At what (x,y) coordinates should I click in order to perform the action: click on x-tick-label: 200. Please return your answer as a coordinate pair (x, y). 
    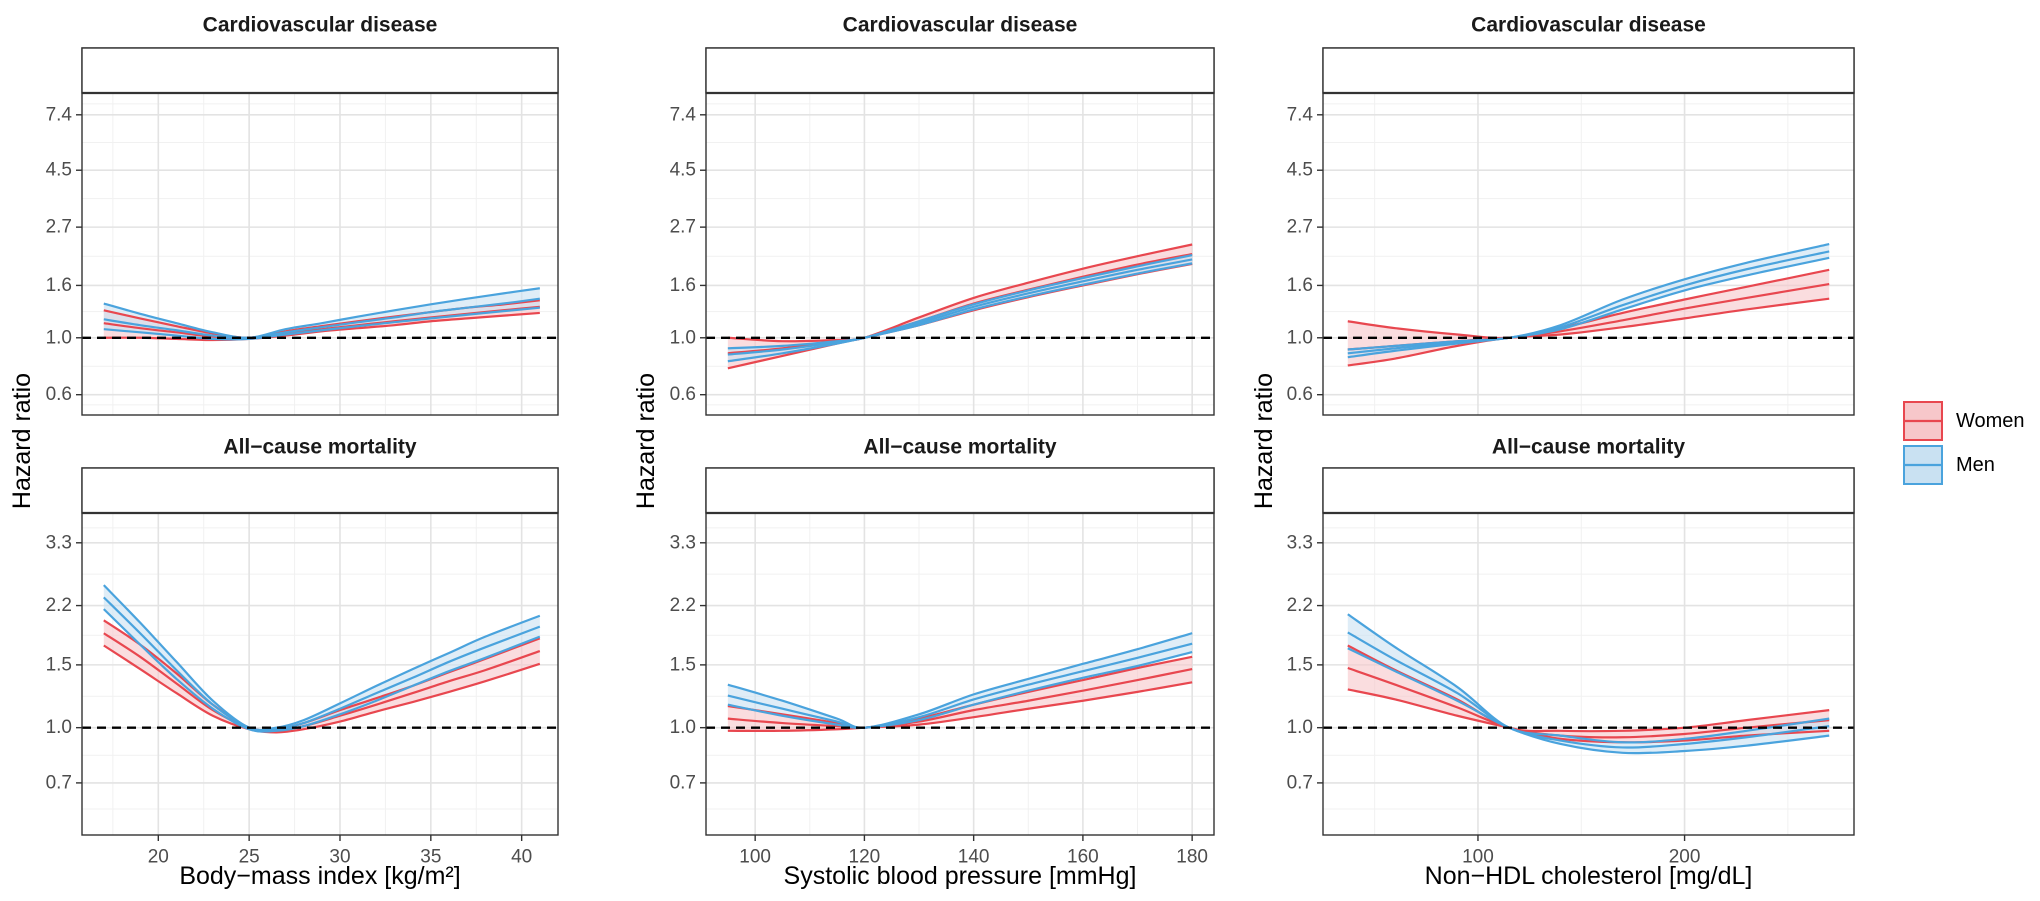
    Looking at the image, I should click on (1685, 857).